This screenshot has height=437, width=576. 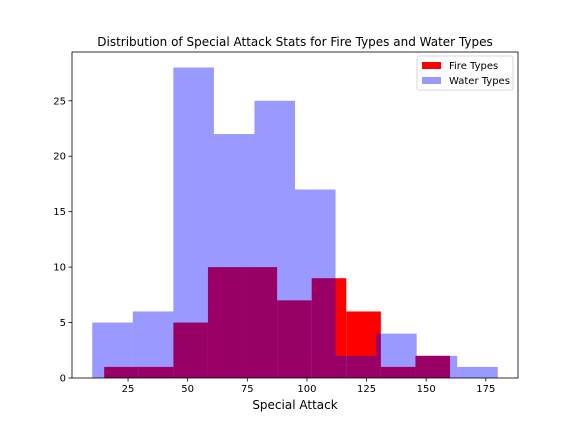 What do you see at coordinates (306, 389) in the screenshot?
I see `x-tick-label: 100` at bounding box center [306, 389].